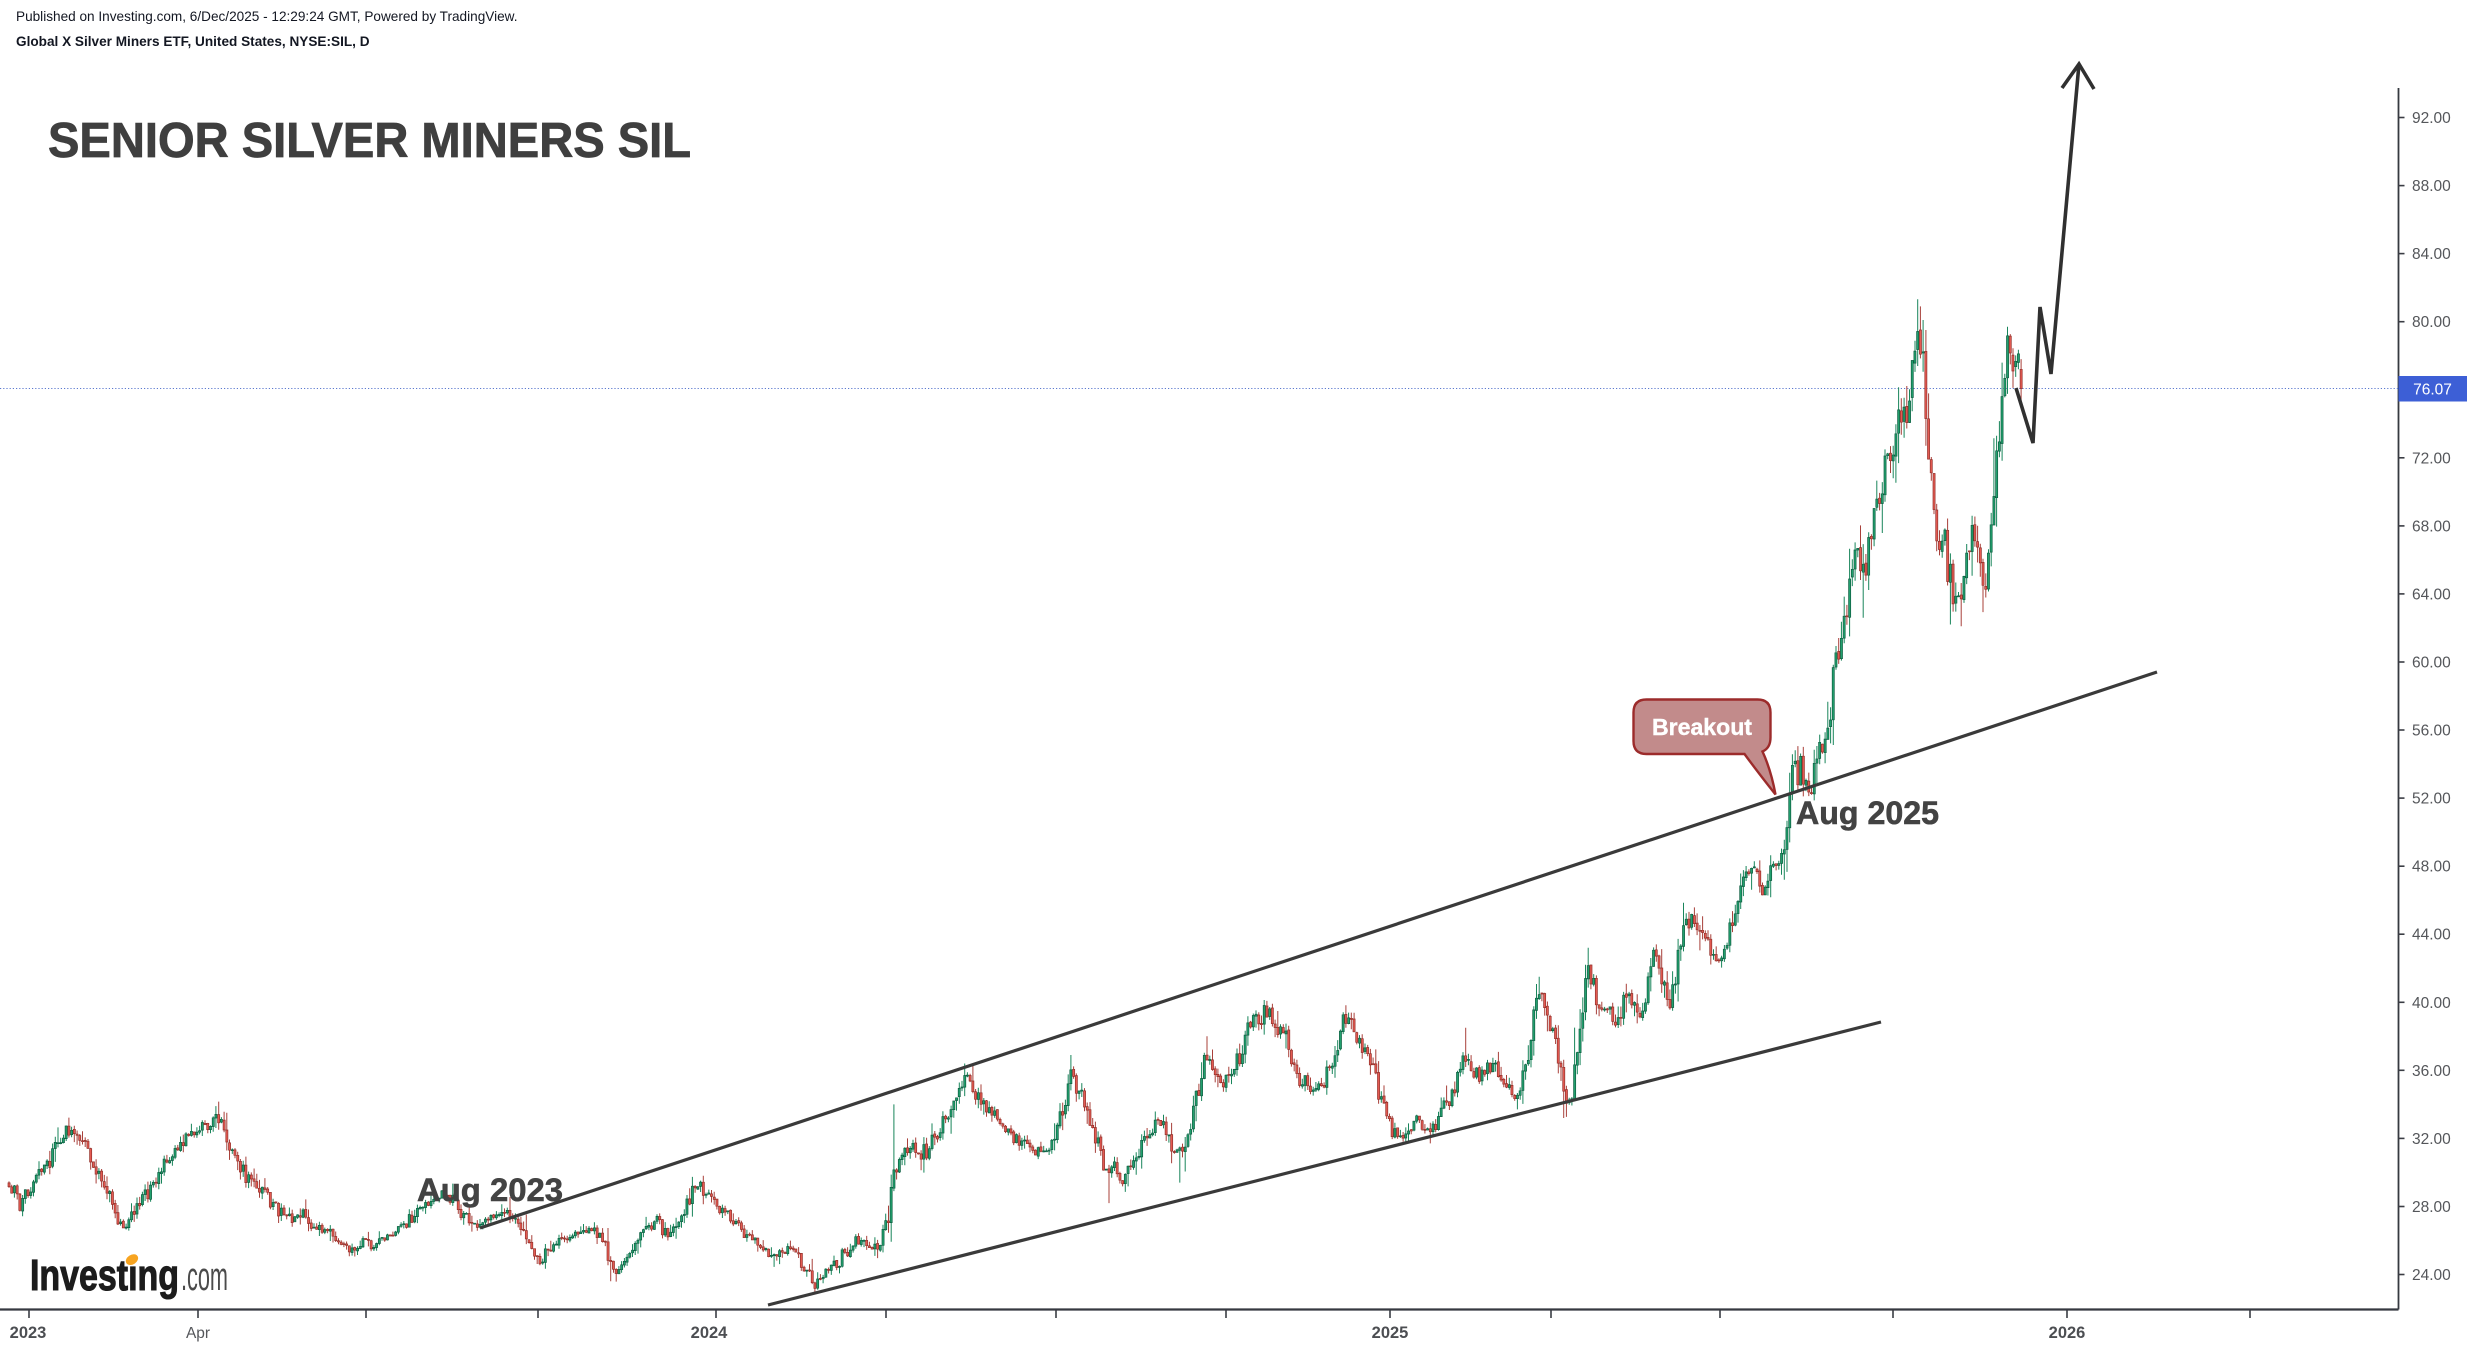  What do you see at coordinates (2431, 1207) in the screenshot?
I see `svg-text: 28.00` at bounding box center [2431, 1207].